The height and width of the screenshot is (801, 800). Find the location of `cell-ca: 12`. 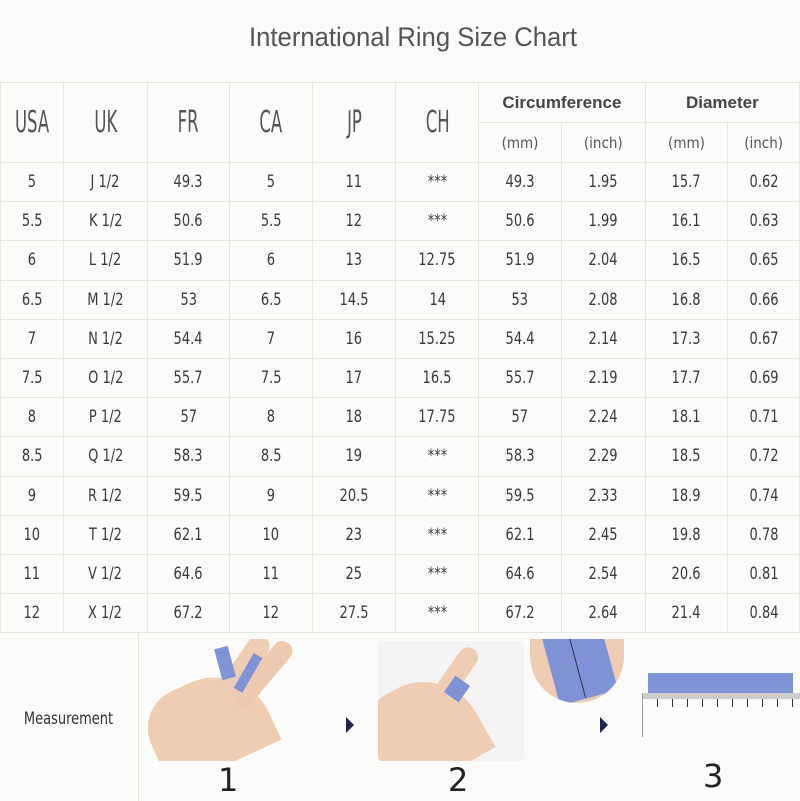

cell-ca: 12 is located at coordinates (271, 613).